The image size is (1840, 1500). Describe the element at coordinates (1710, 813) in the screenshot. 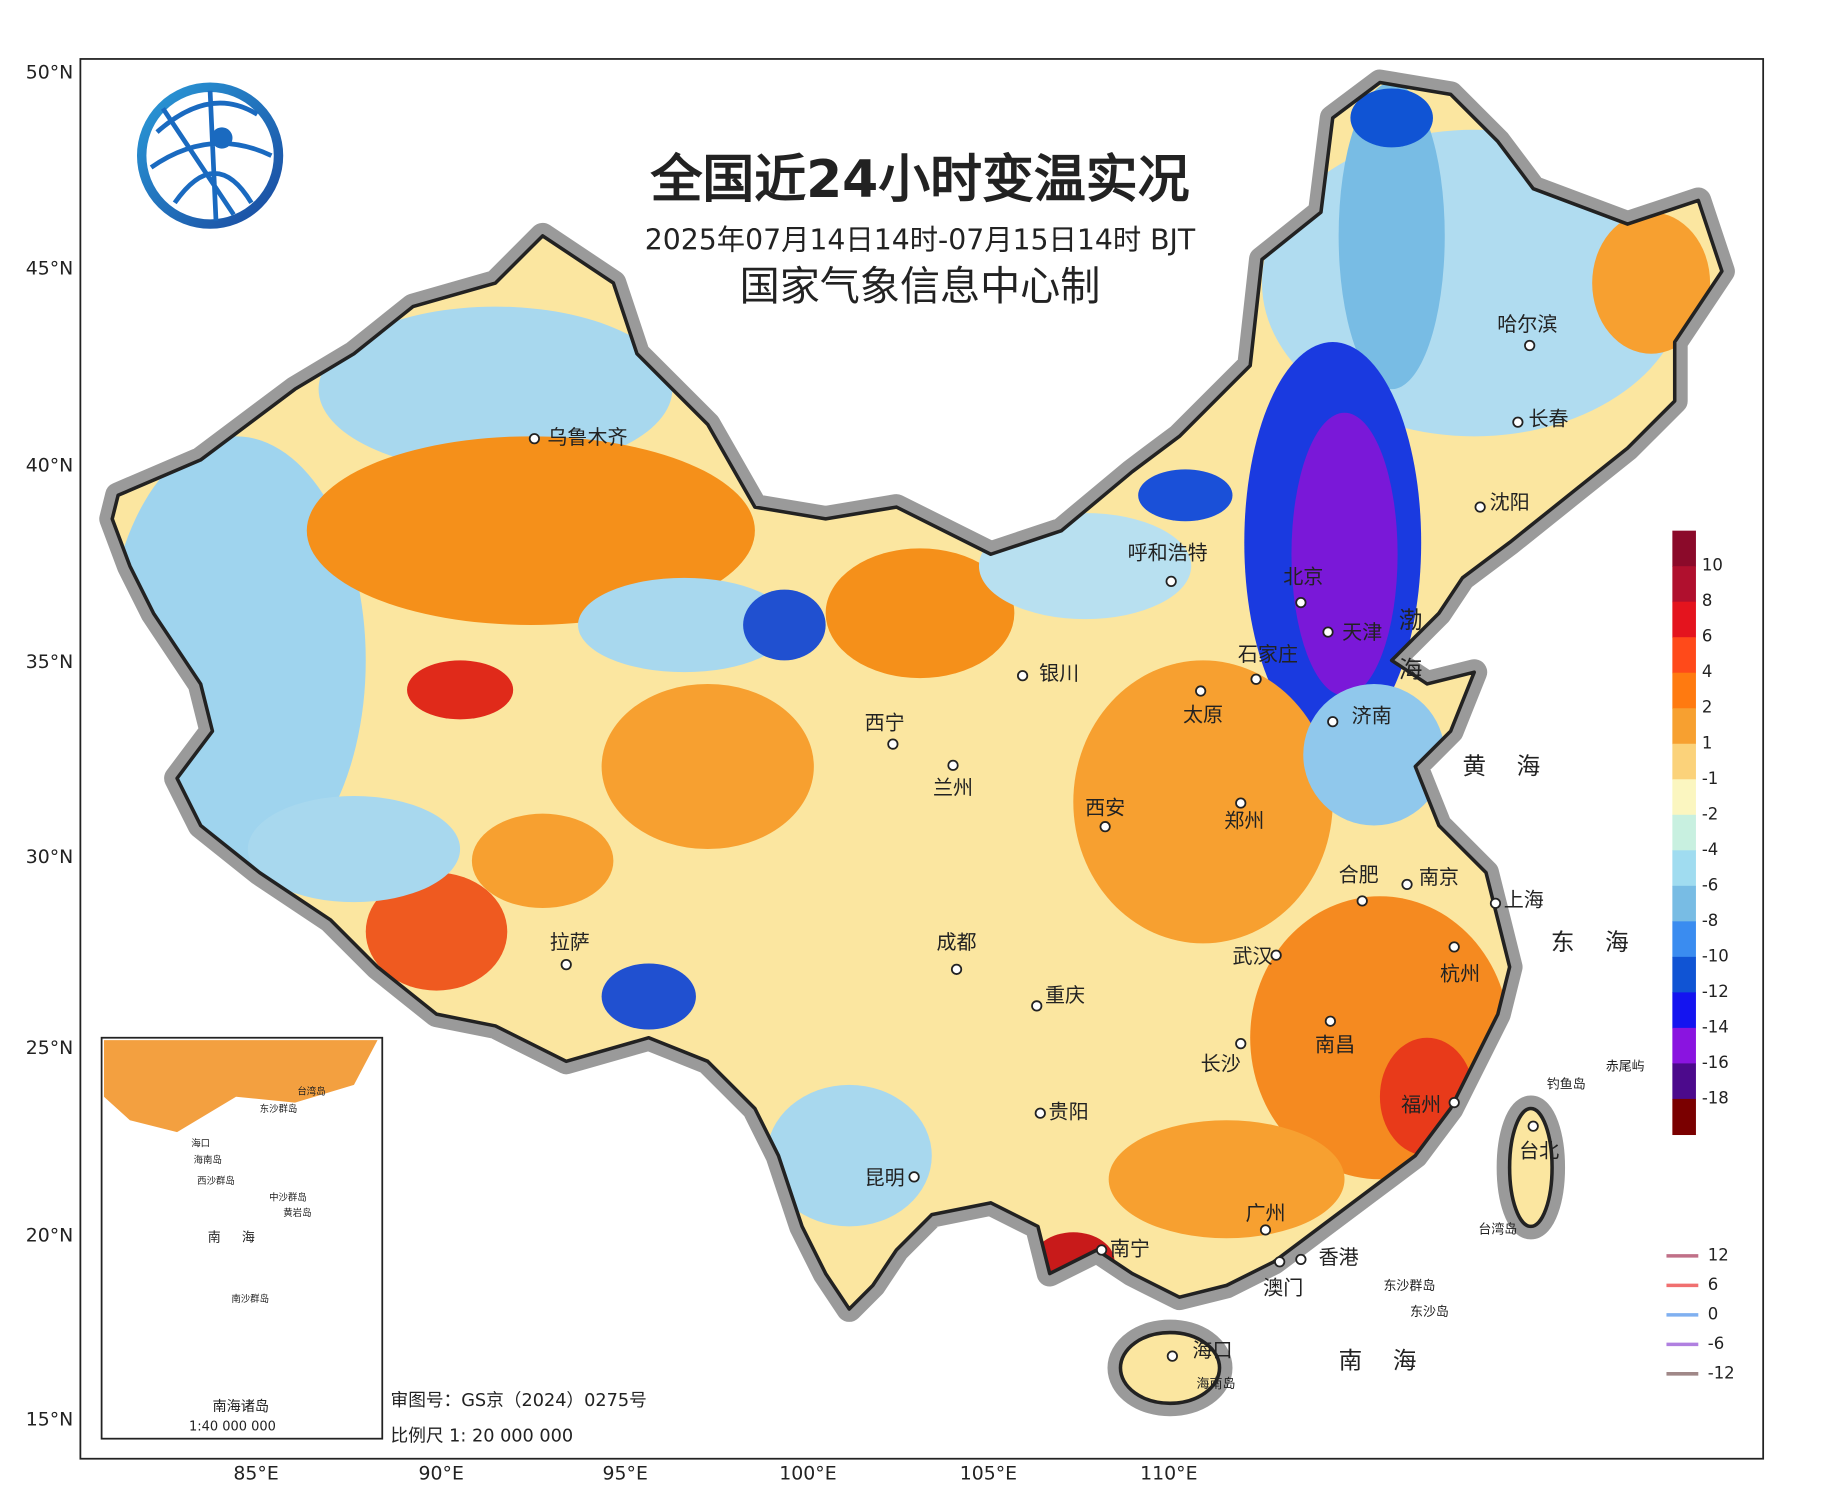

I see `legend-label: -2` at that location.